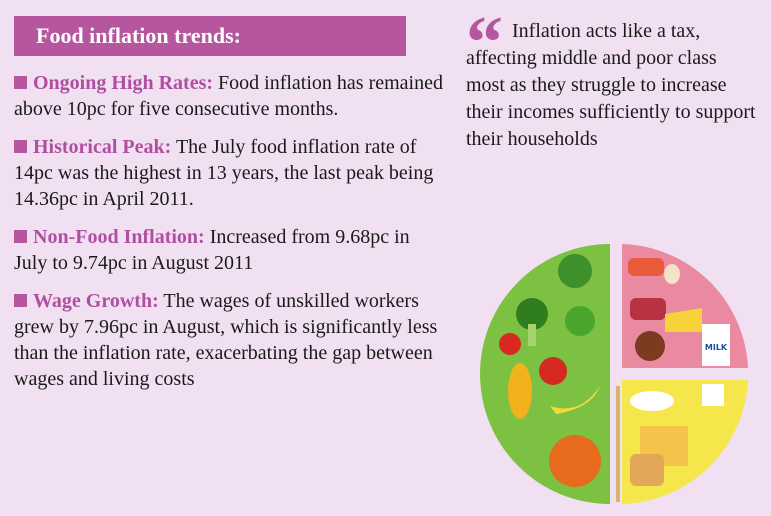 Image resolution: width=771 pixels, height=516 pixels. I want to click on salmon, so click(646, 267).